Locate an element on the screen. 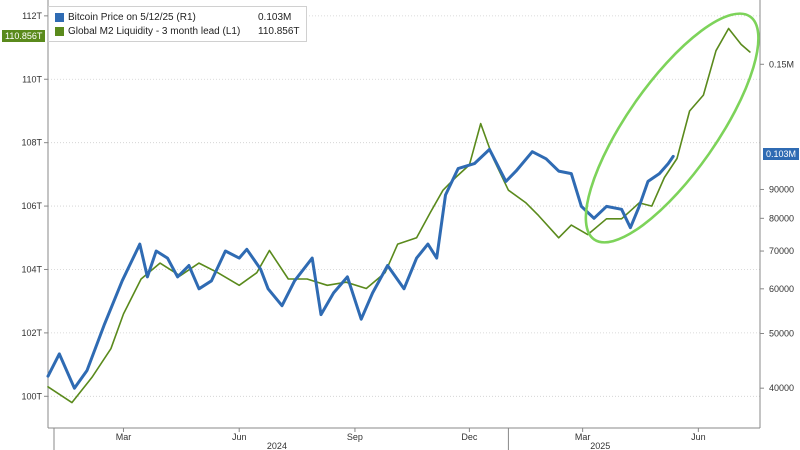 The width and height of the screenshot is (800, 450). year-label-1: 2025 is located at coordinates (600, 445).